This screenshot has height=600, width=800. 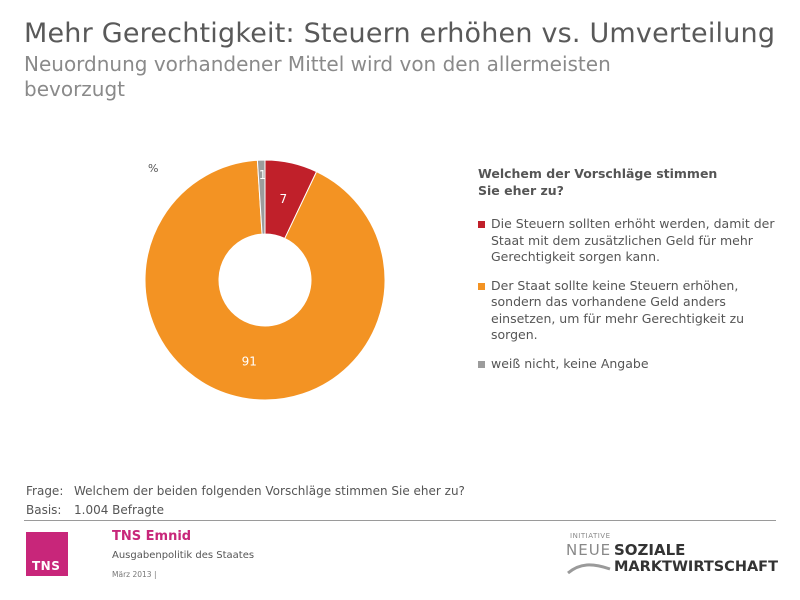 I want to click on legend-item-dont-know: weiß nicht, keine Angabe, so click(x=628, y=364).